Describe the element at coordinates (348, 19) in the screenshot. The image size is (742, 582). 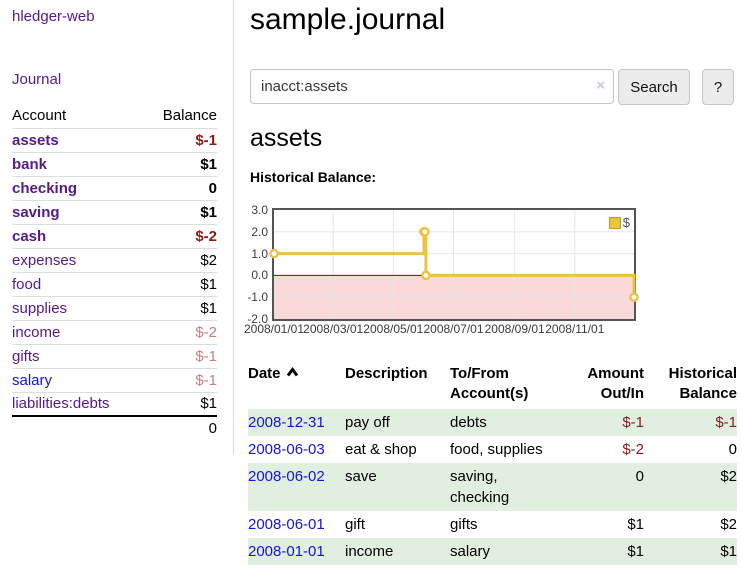
I see `page-title: sample.journal` at that location.